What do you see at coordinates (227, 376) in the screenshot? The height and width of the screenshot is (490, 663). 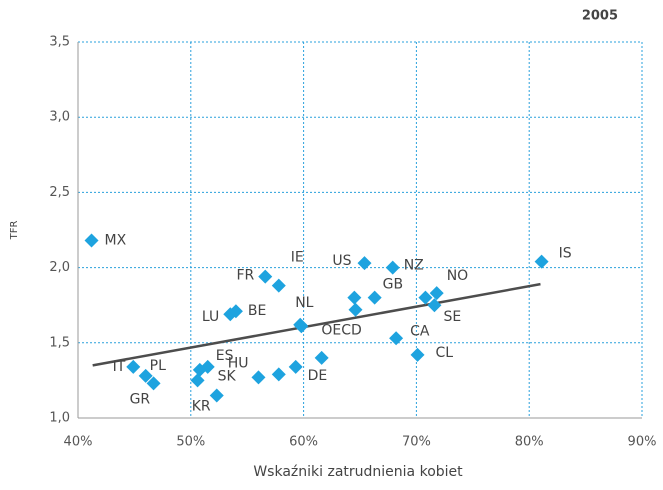 I see `point-label: SK` at bounding box center [227, 376].